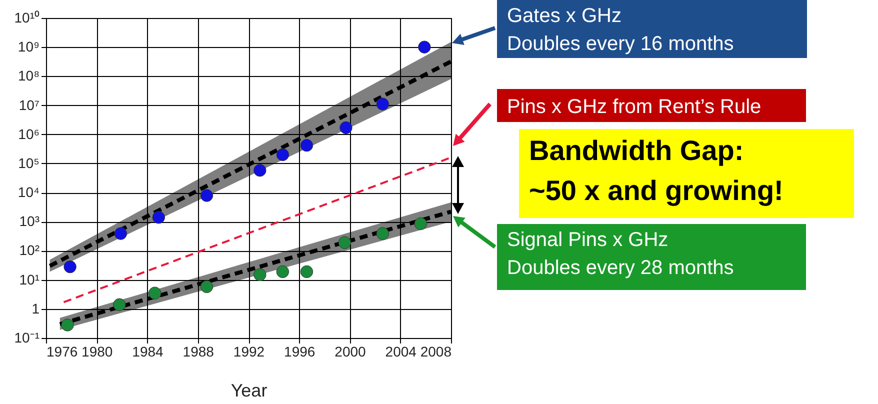 Image resolution: width=878 pixels, height=404 pixels. Describe the element at coordinates (97, 352) in the screenshot. I see `x-tick-label: 1980` at that location.